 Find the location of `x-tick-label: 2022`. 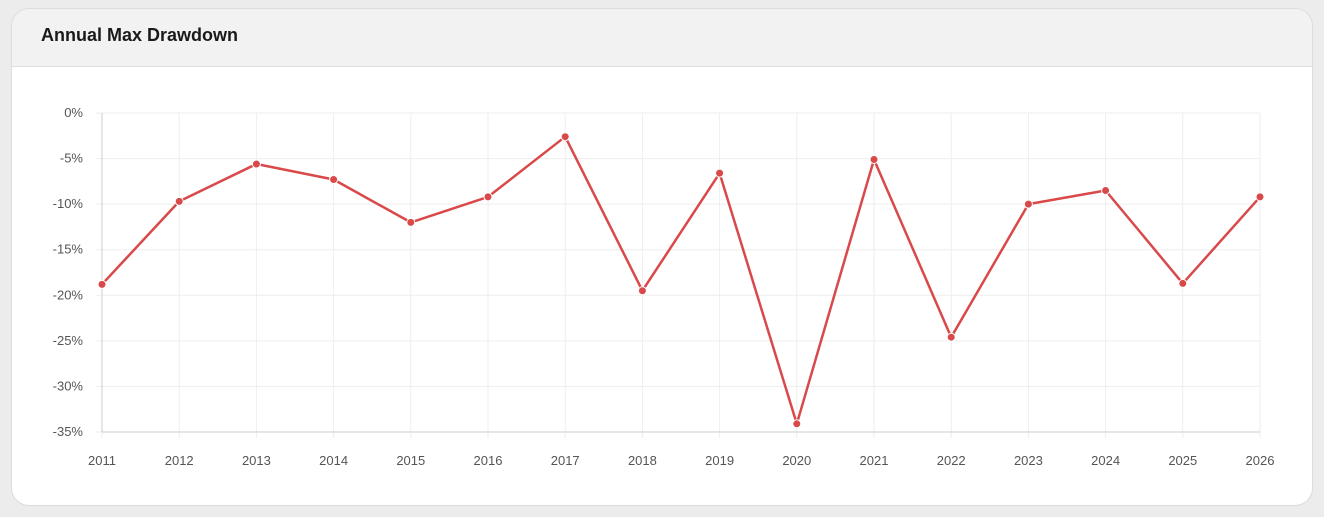

x-tick-label: 2022 is located at coordinates (951, 460).